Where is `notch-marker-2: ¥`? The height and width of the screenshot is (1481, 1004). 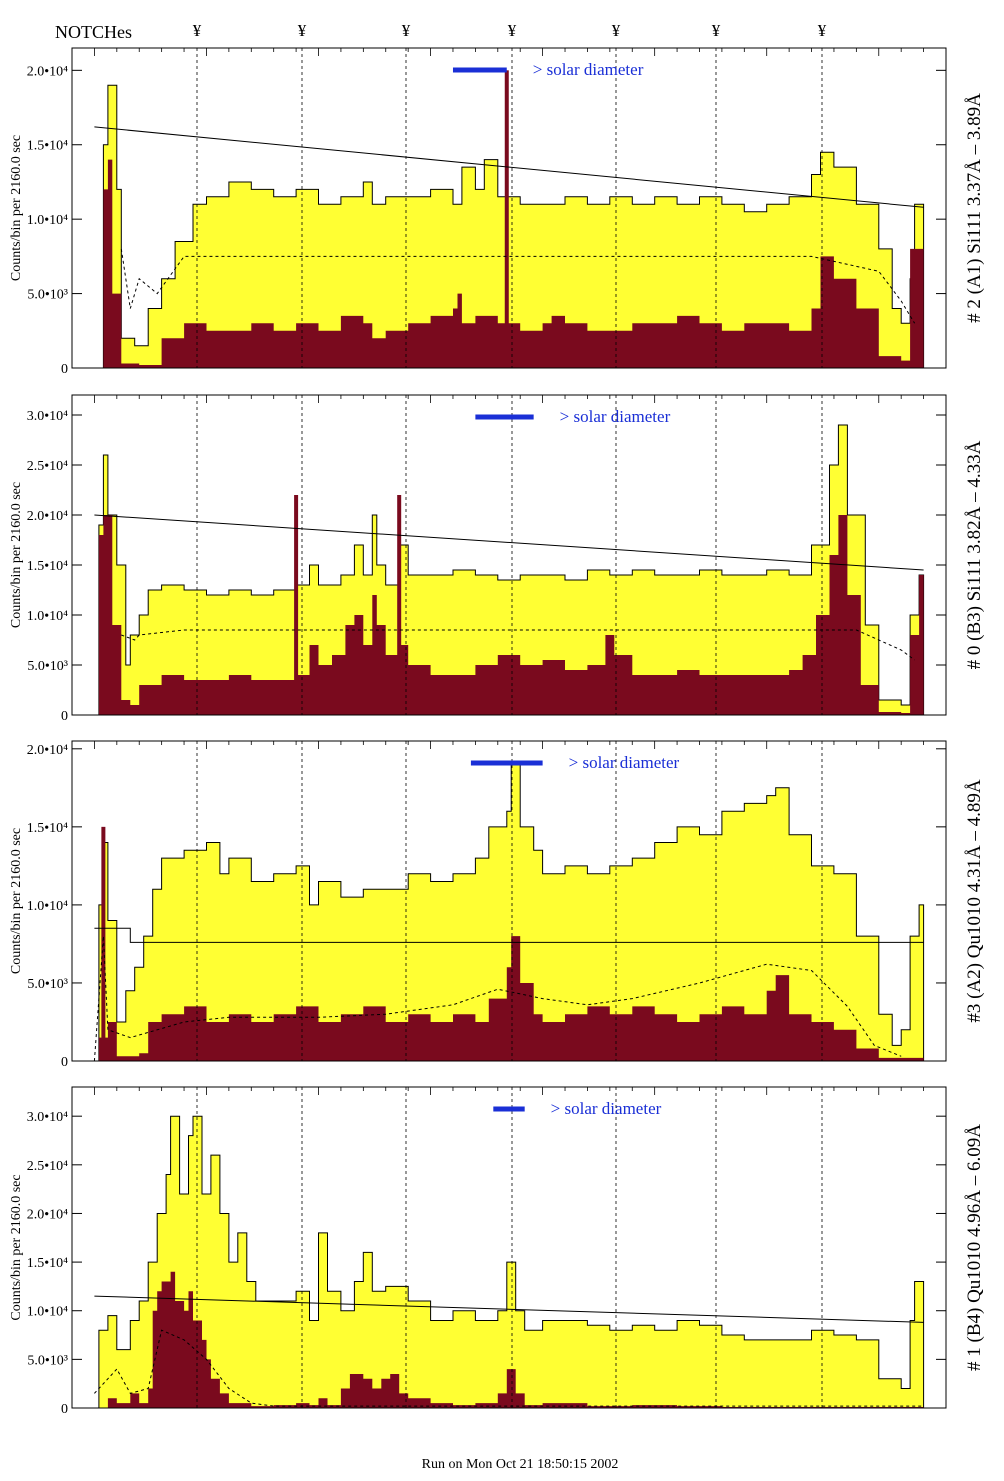
notch-marker-2: ¥ is located at coordinates (302, 30).